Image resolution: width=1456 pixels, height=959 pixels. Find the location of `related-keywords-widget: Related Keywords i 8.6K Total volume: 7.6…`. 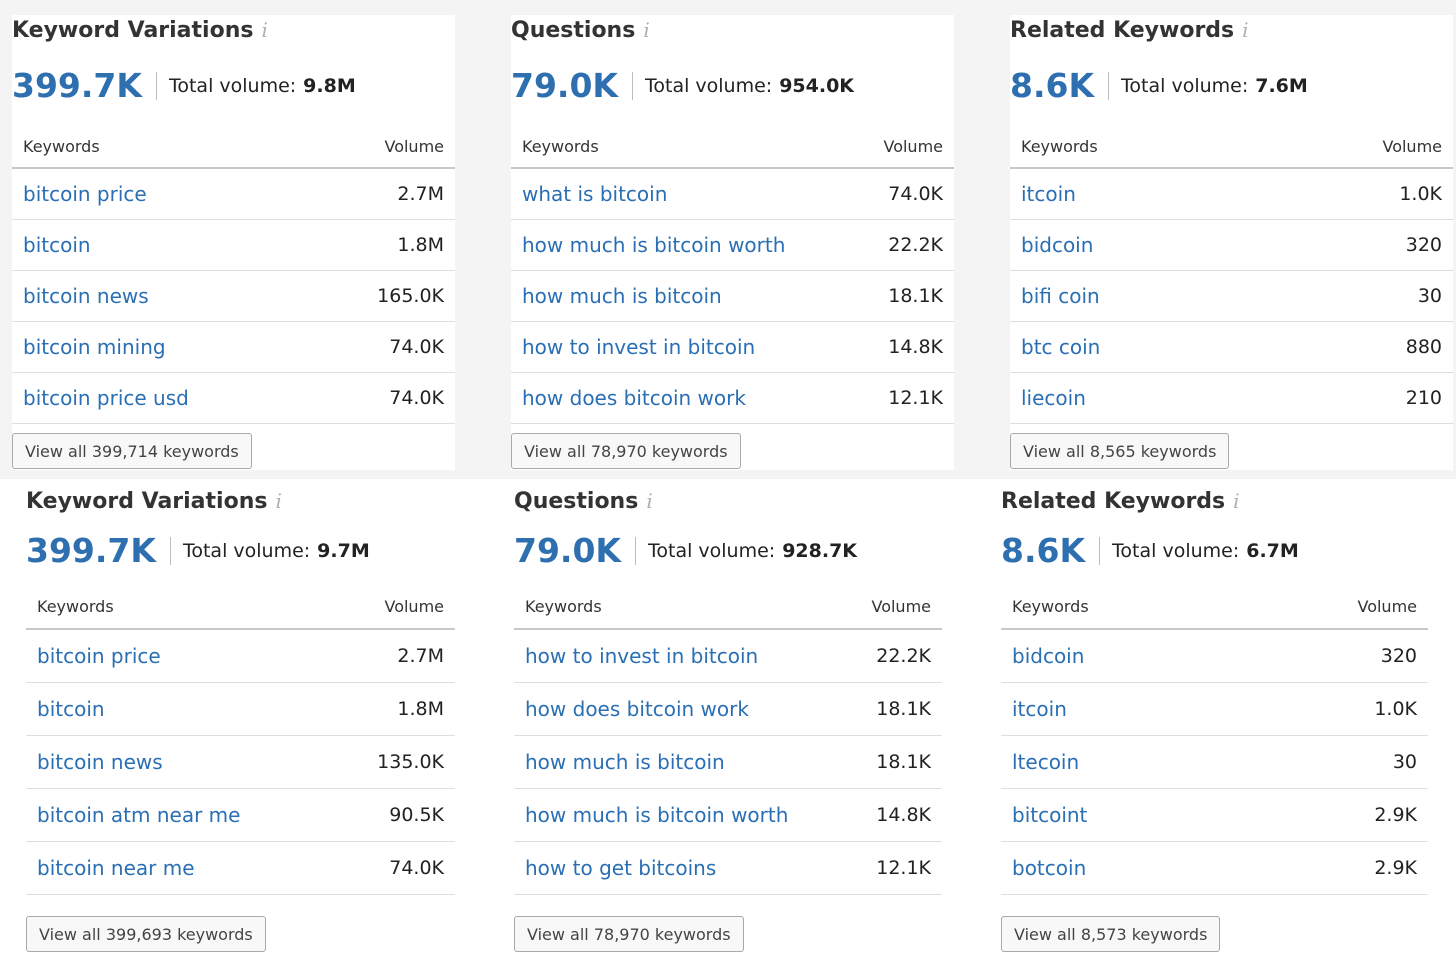

related-keywords-widget: Related Keywords i 8.6K Total volume: 7.6… is located at coordinates (1231, 242).